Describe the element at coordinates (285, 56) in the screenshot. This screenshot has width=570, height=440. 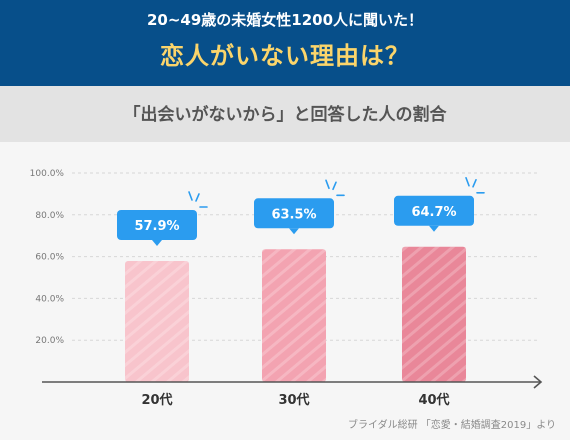
I see `page-title: 恋人がいない理由は？` at that location.